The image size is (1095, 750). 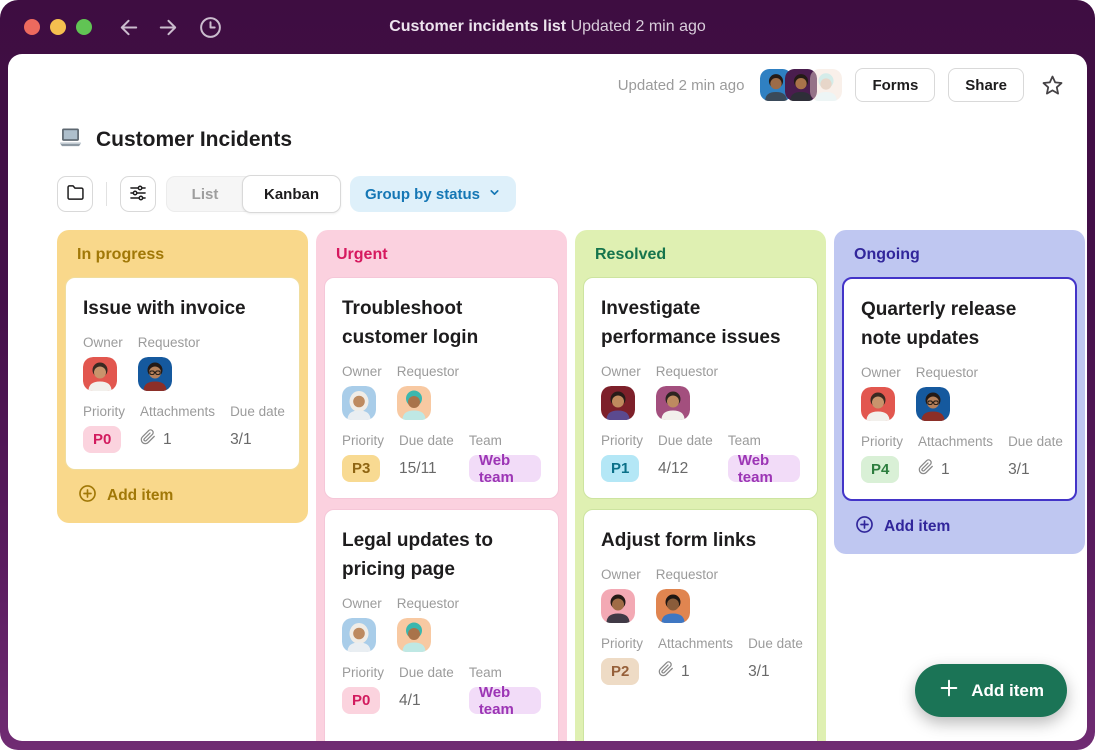 I want to click on page-title: Customer Incidents, so click(x=174, y=140).